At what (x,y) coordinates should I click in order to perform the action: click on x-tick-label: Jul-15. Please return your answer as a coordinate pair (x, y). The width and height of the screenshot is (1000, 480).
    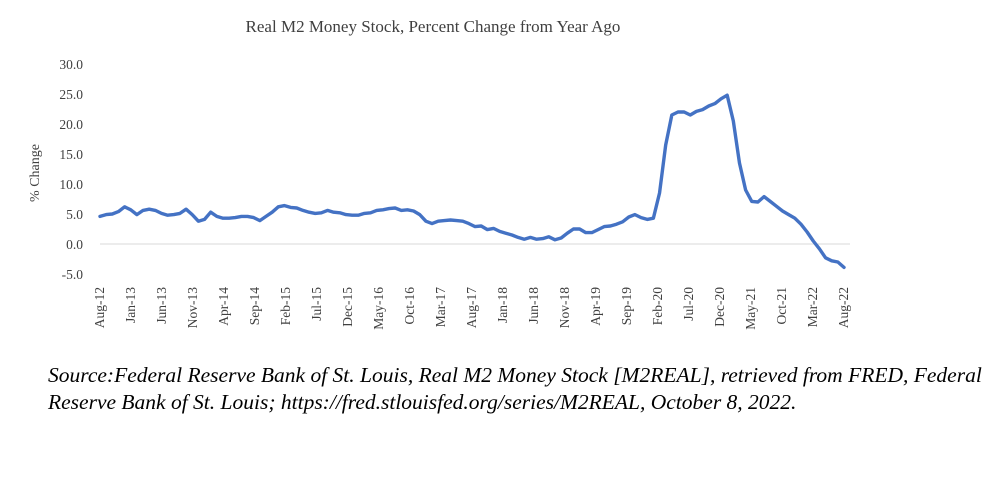
    Looking at the image, I should click on (316, 304).